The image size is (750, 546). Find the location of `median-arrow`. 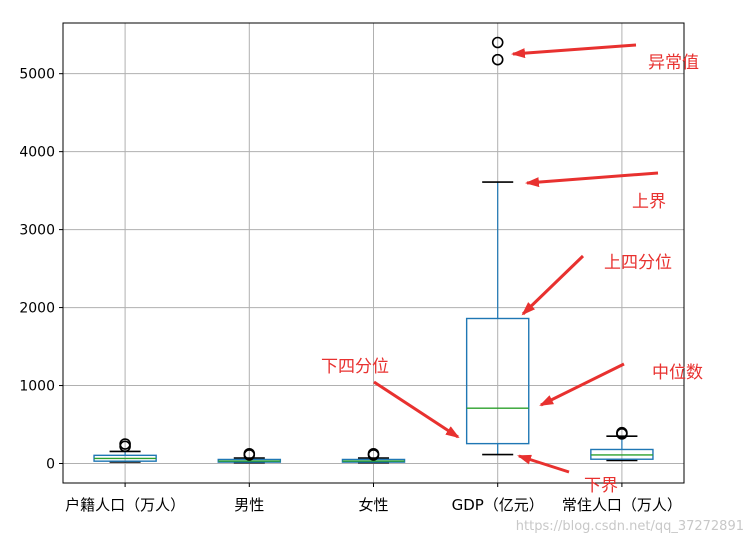

median-arrow is located at coordinates (582, 384).